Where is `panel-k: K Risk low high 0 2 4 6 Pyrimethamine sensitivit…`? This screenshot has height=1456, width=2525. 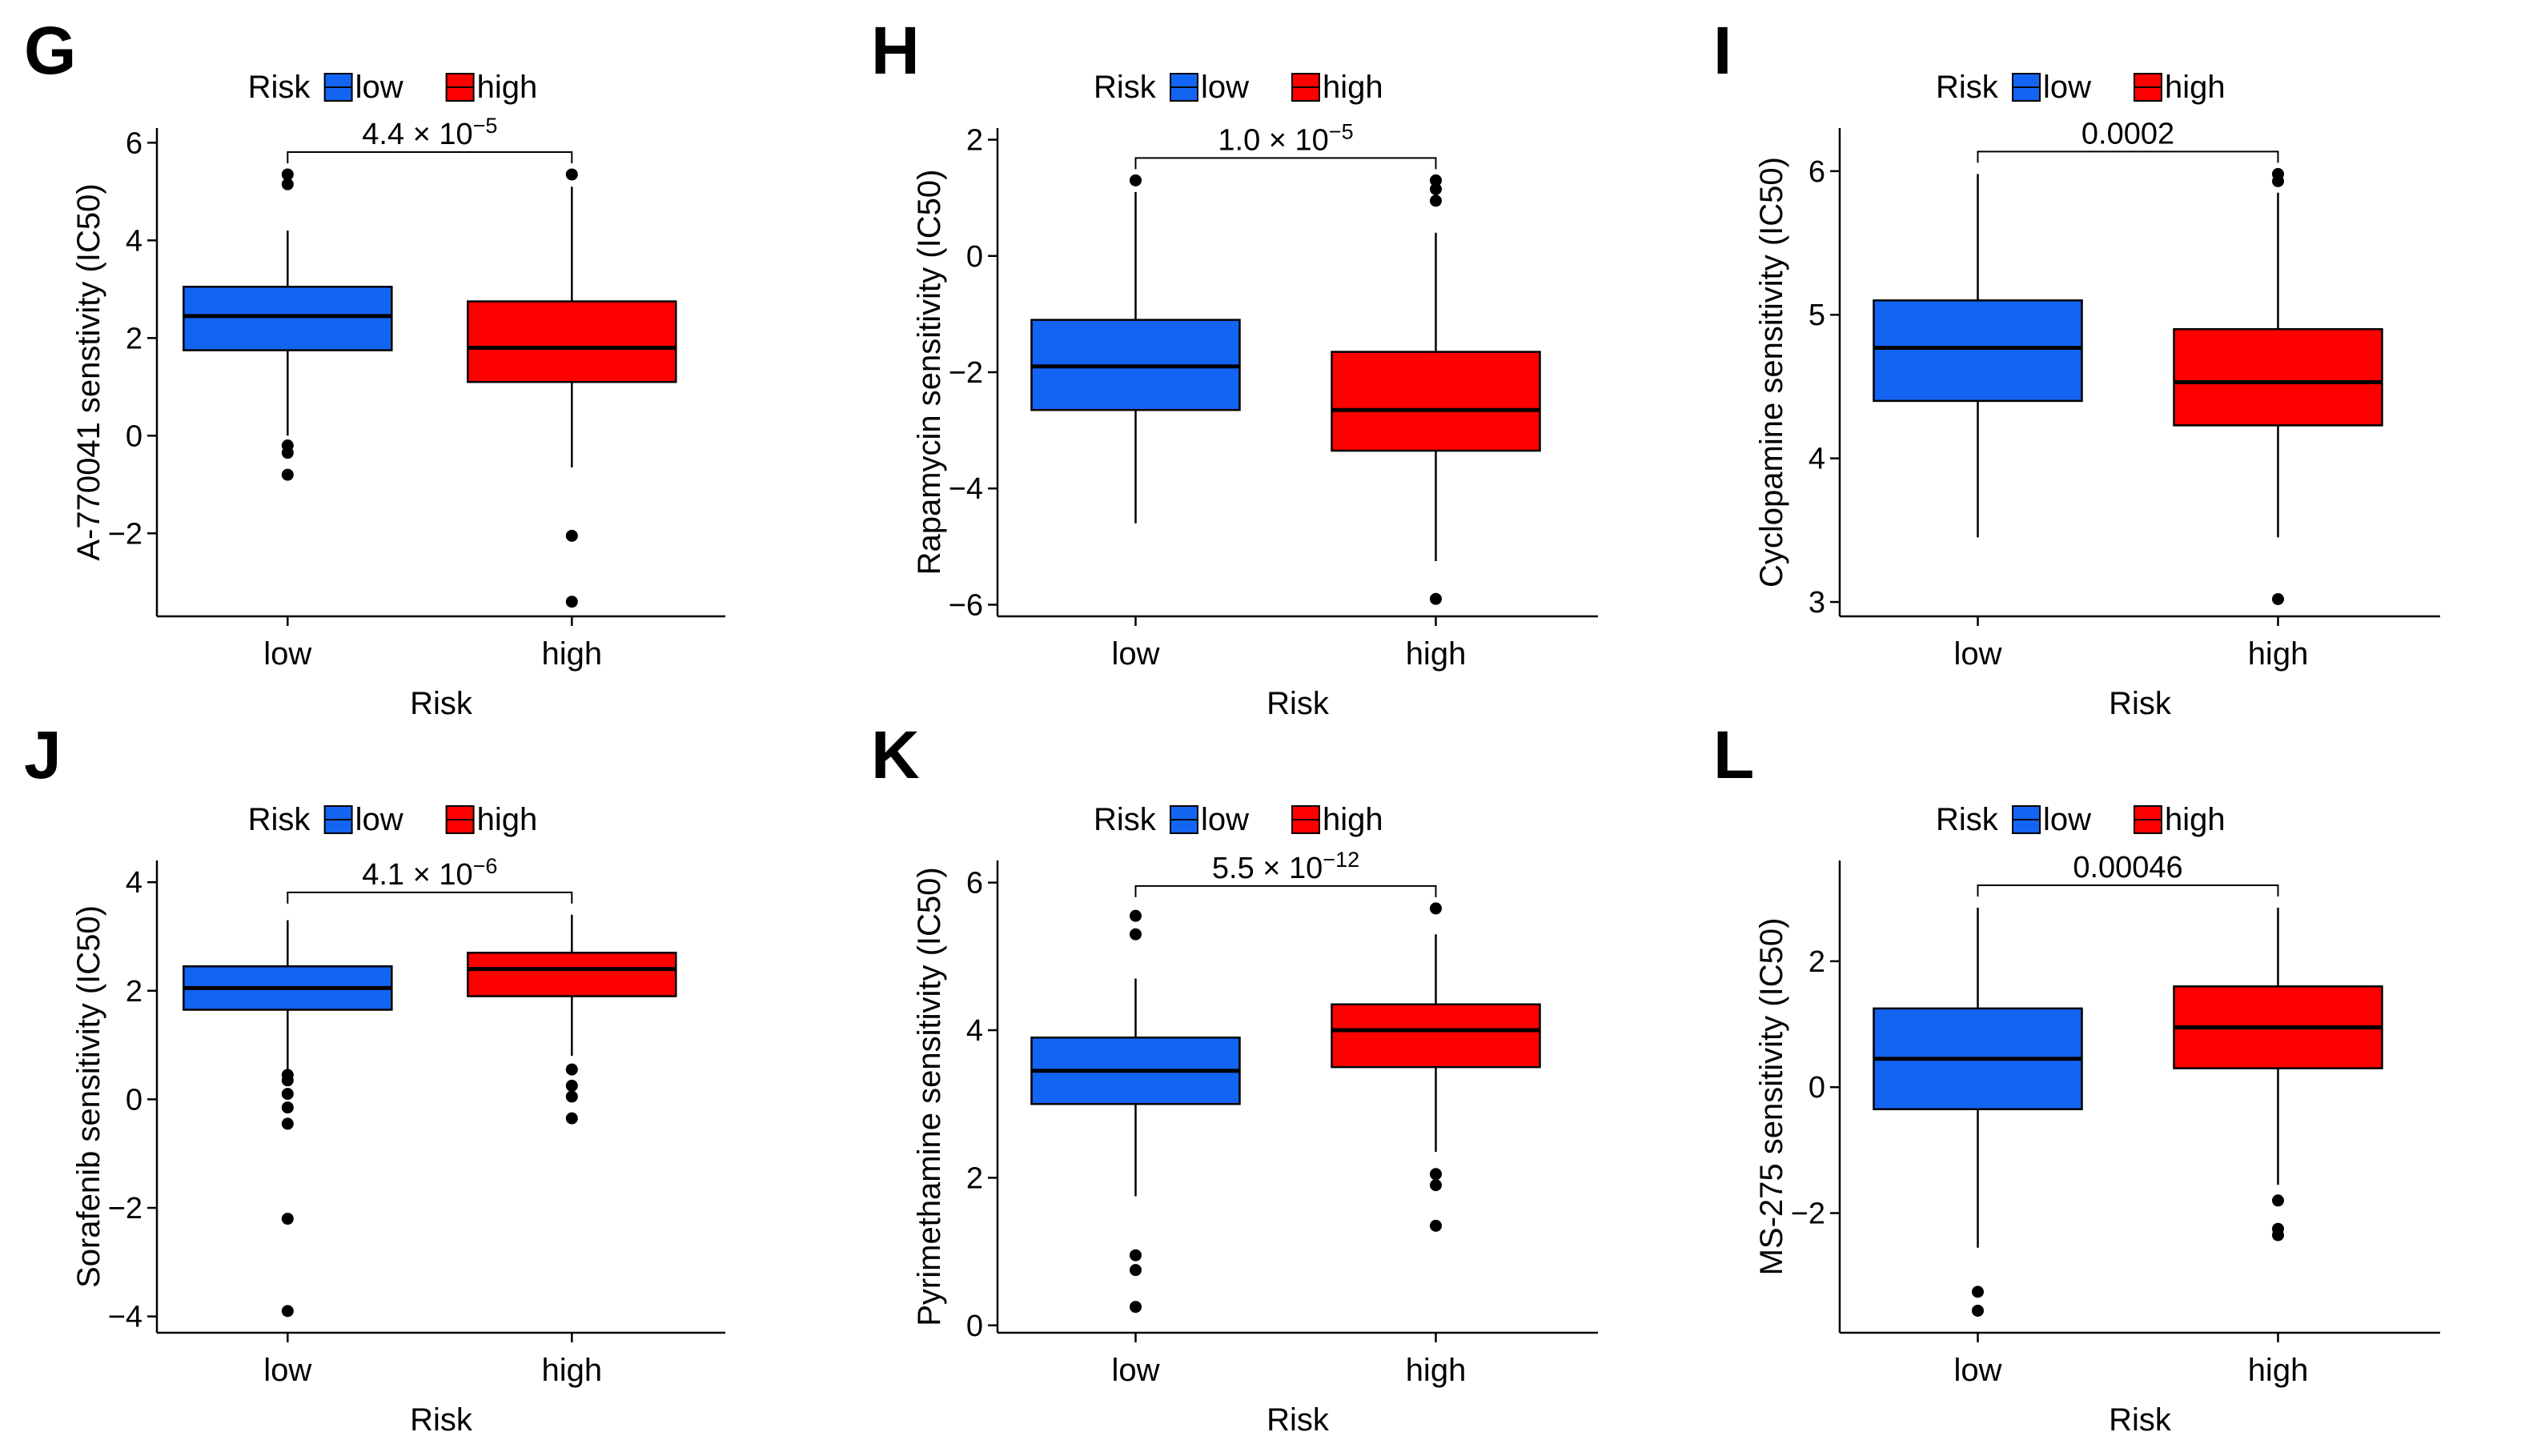
panel-k: K Risk low high 0 2 4 6 Pyrimethamine sensitivit… is located at coordinates (1234, 1078).